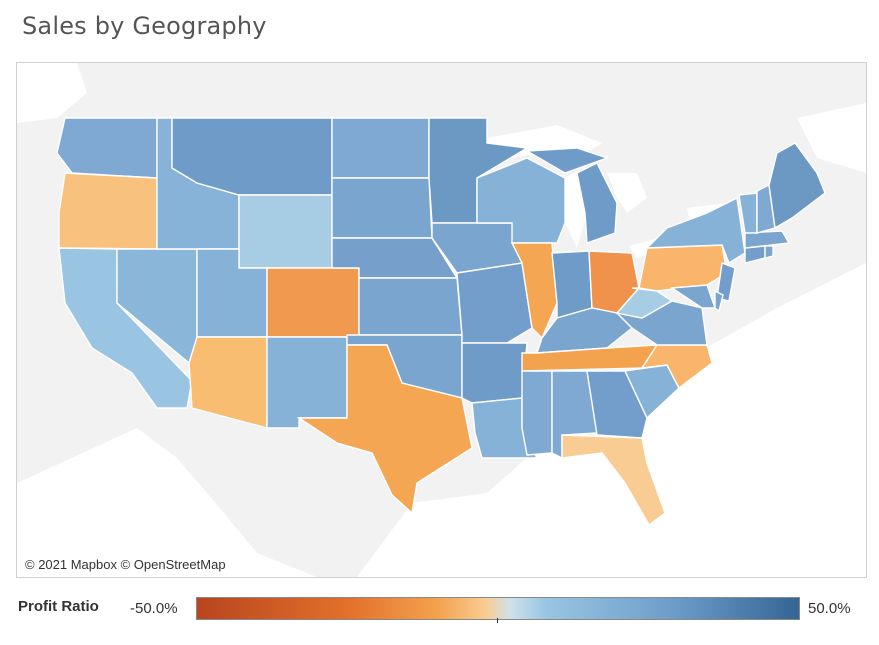 This screenshot has height=645, width=879. What do you see at coordinates (695, 230) in the screenshot?
I see `state-new-york` at bounding box center [695, 230].